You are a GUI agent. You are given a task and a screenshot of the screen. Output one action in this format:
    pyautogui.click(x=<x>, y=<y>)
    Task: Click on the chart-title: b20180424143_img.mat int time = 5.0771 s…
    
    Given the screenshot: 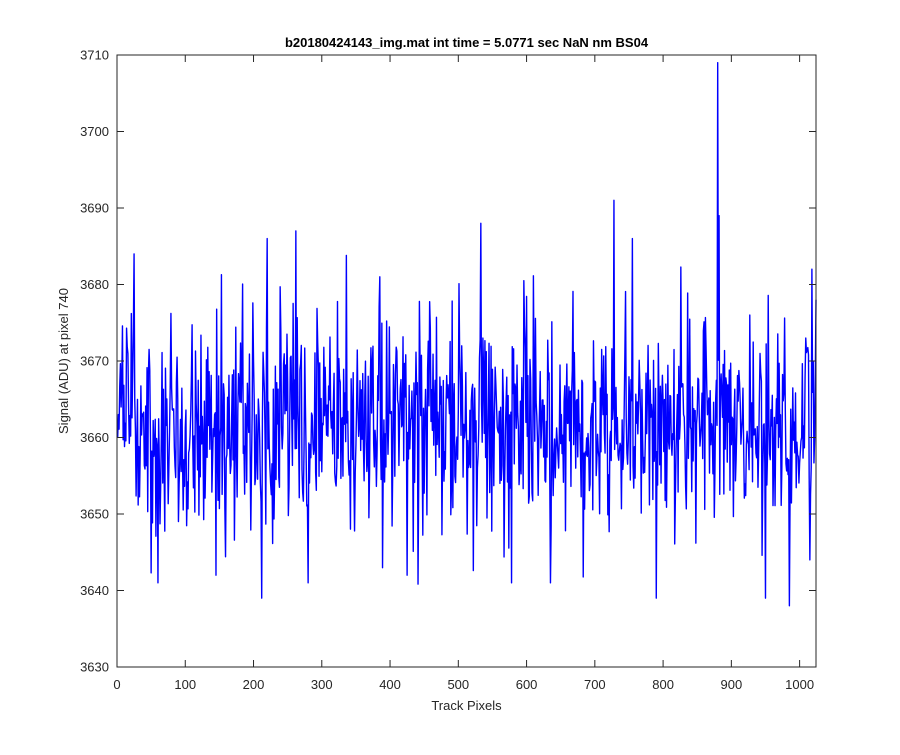 What is the action you would take?
    pyautogui.click(x=467, y=42)
    